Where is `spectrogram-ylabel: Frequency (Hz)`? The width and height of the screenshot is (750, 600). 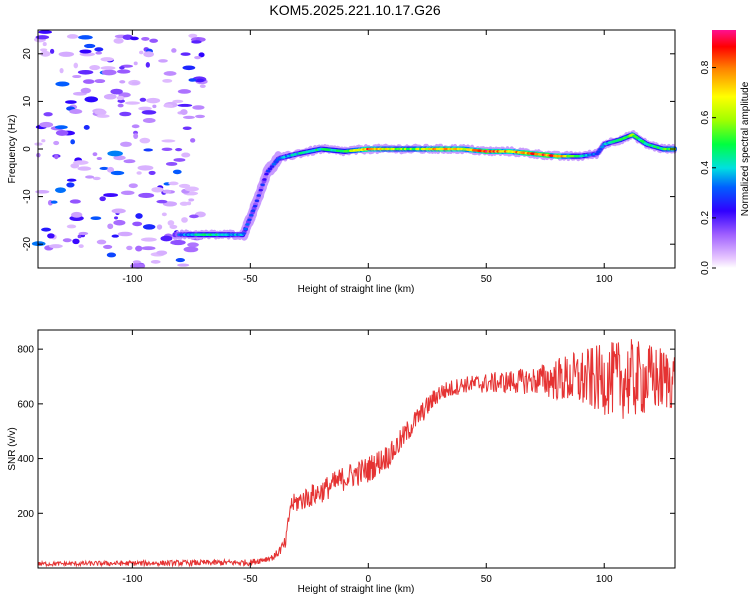
spectrogram-ylabel: Frequency (Hz) is located at coordinates (12, 149).